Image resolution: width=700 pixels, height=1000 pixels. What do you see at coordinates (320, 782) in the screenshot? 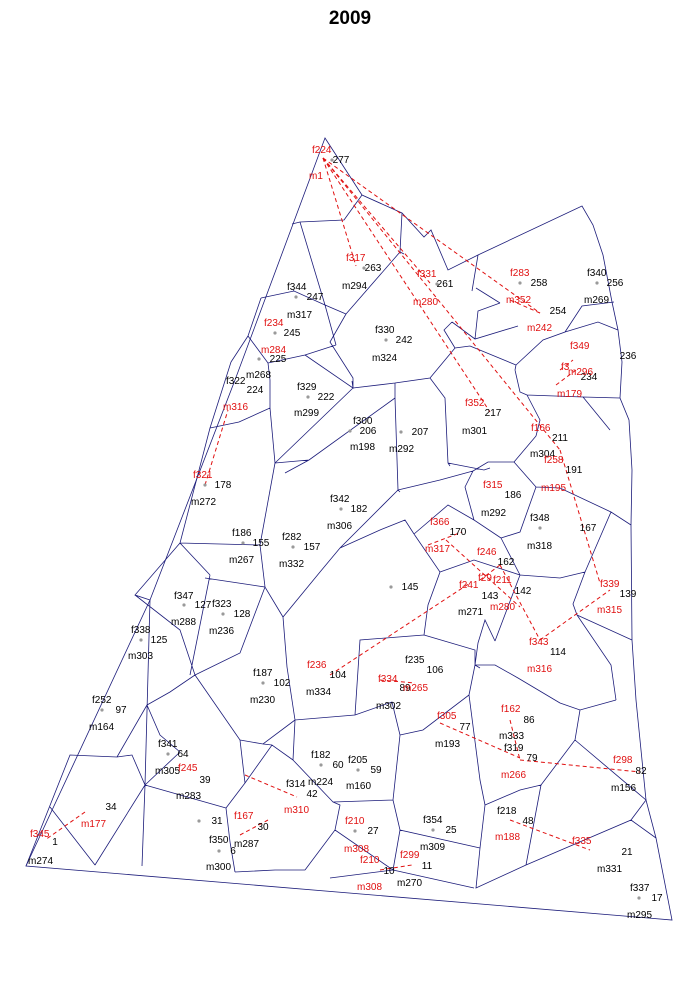
I see `sex-label: m224` at bounding box center [320, 782].